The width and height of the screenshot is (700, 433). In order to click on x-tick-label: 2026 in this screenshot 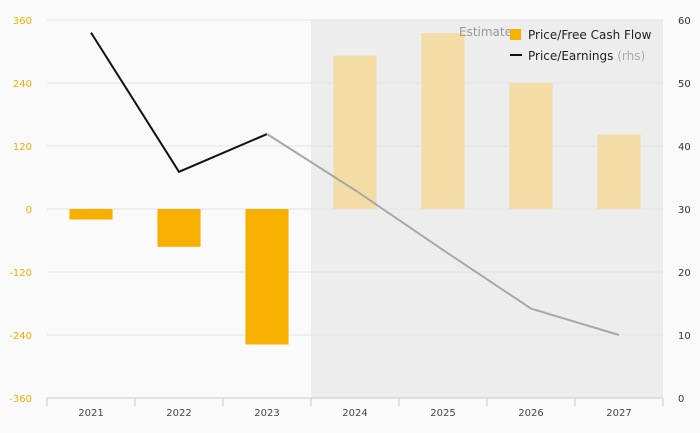, I will do `click(530, 413)`.